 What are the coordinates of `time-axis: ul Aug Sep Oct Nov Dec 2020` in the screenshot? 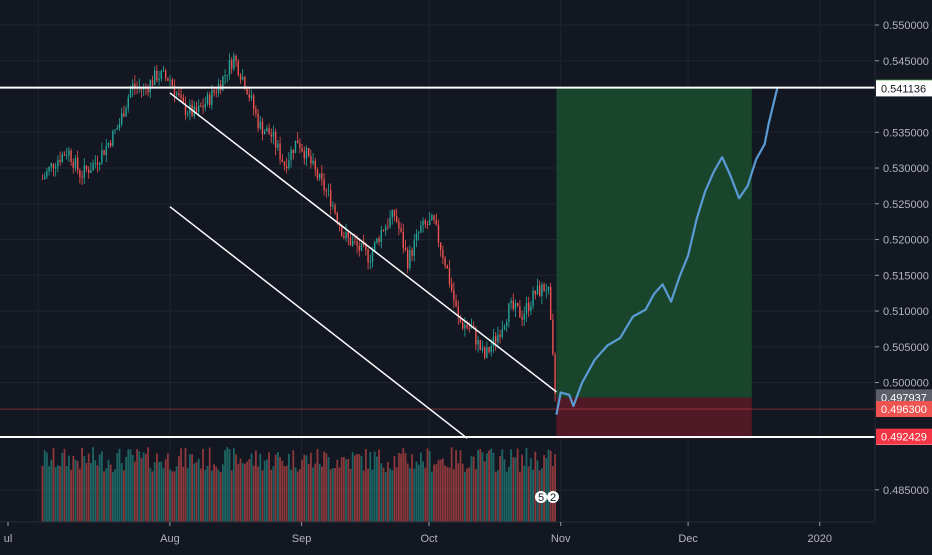 It's located at (437, 535).